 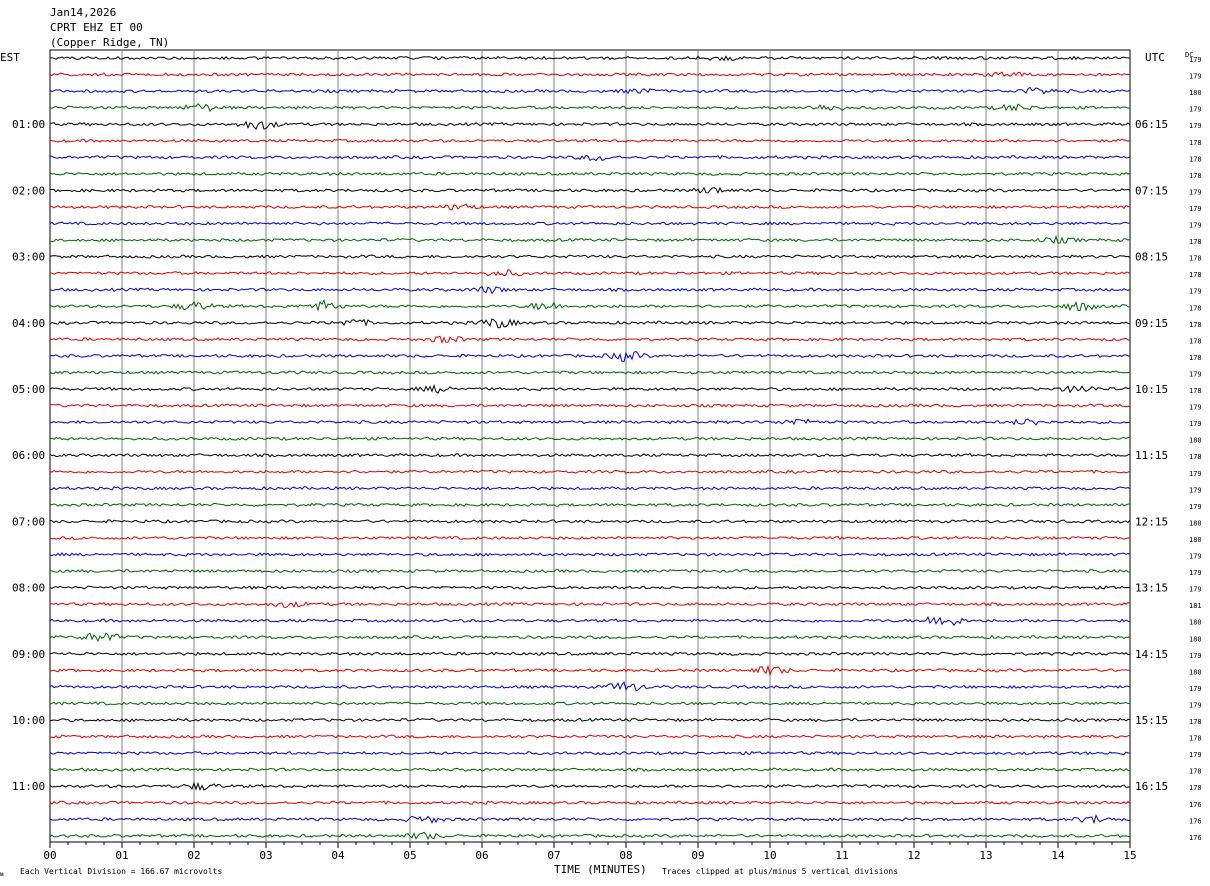 I want to click on right-hour-label: 13:15, so click(x=1151, y=588).